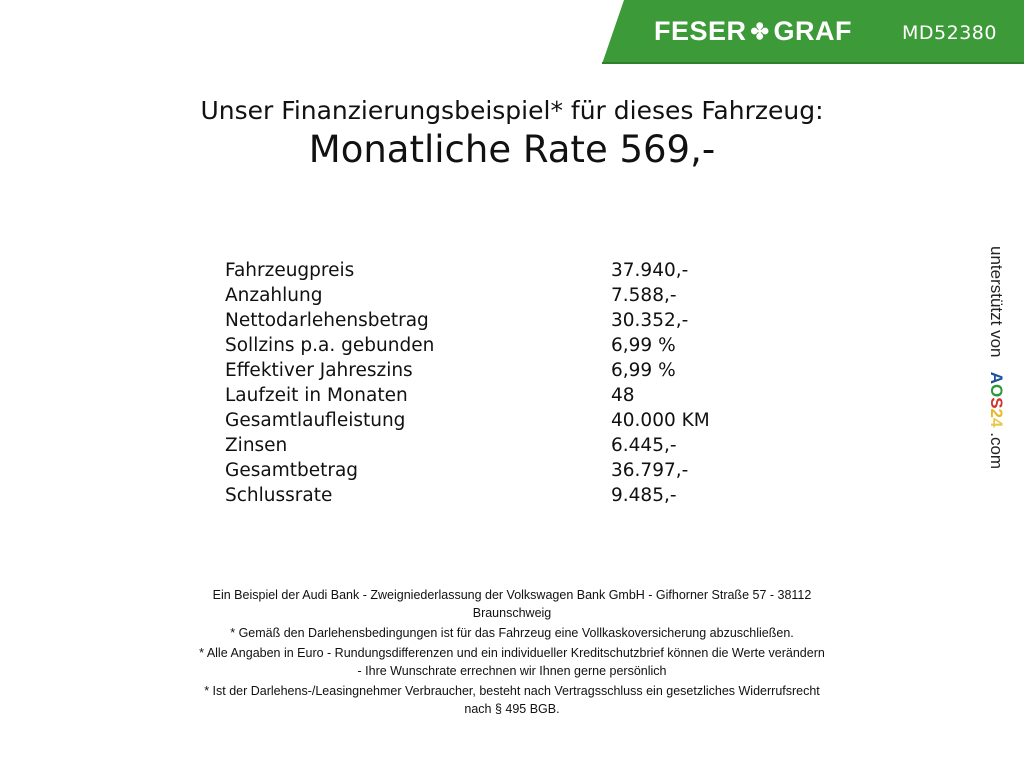 This screenshot has height=768, width=1024. What do you see at coordinates (316, 395) in the screenshot?
I see `row-label: Laufzeit in Monaten` at bounding box center [316, 395].